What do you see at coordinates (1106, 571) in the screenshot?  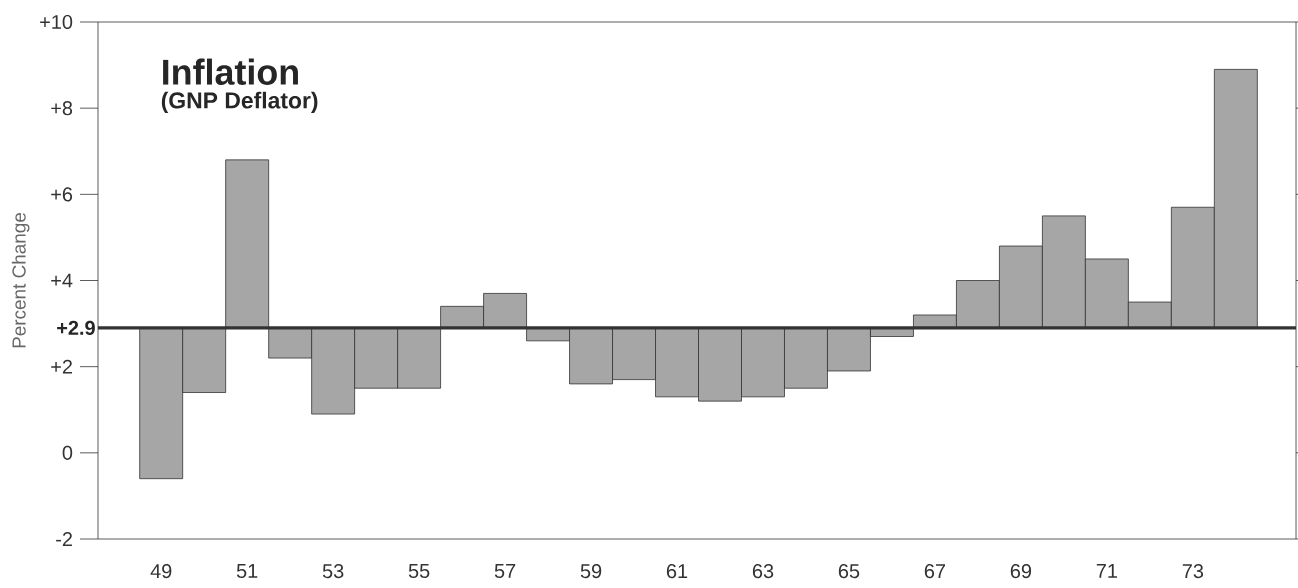 I see `x-tick-label: 71` at bounding box center [1106, 571].